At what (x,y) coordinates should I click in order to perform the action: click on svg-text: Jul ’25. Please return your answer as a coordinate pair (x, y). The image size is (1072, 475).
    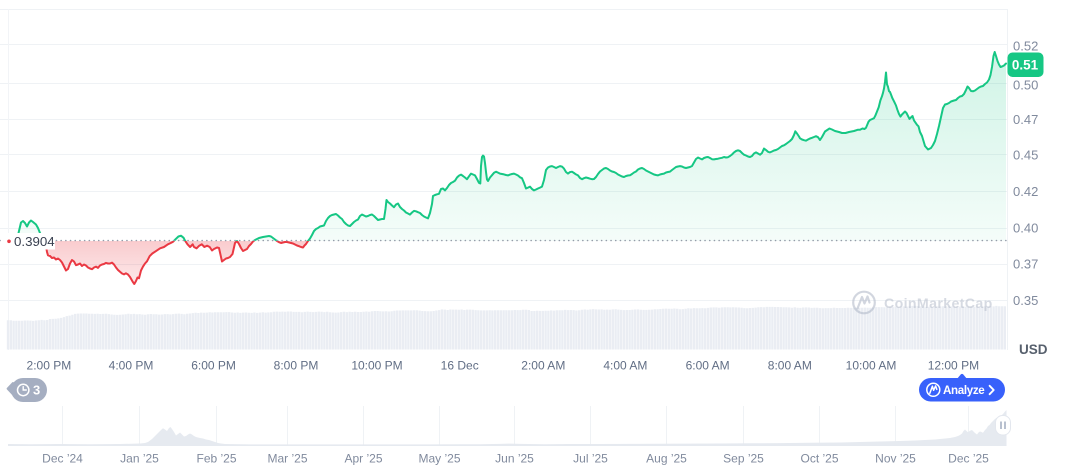
    Looking at the image, I should click on (590, 459).